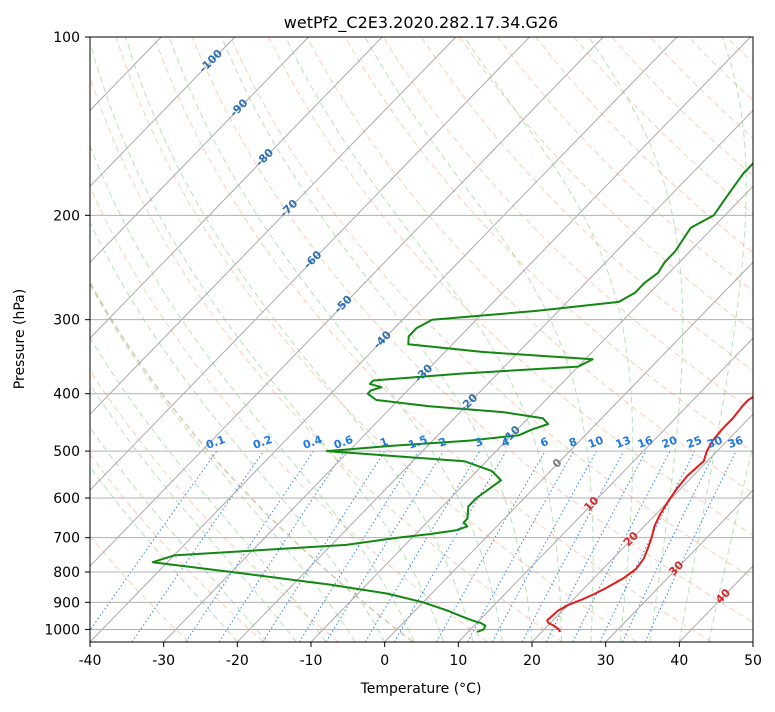 This screenshot has height=712, width=775. Describe the element at coordinates (66, 321) in the screenshot. I see `y-tick-label: 300` at that location.